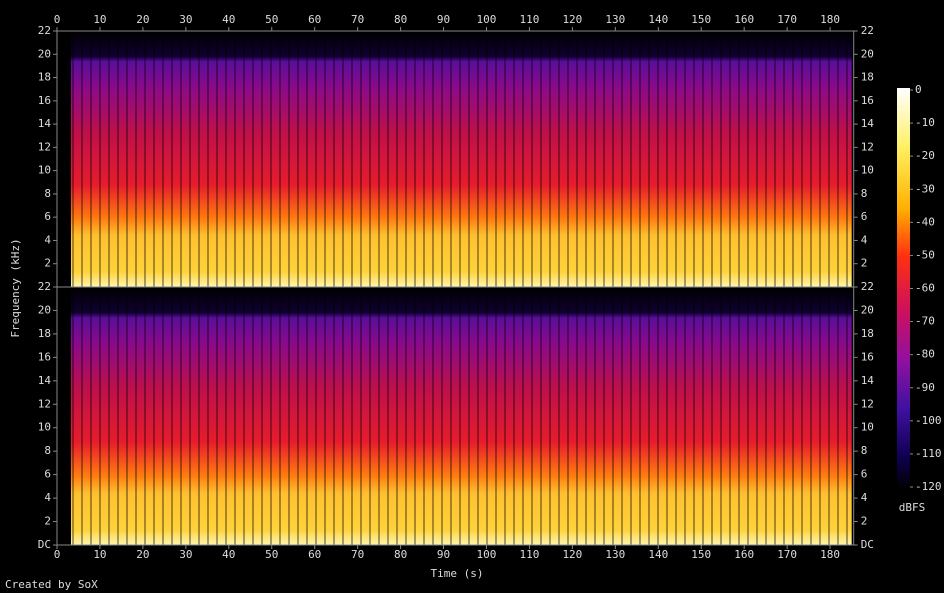 The width and height of the screenshot is (944, 593). Describe the element at coordinates (51, 584) in the screenshot. I see `footer: Created by SoX` at that location.